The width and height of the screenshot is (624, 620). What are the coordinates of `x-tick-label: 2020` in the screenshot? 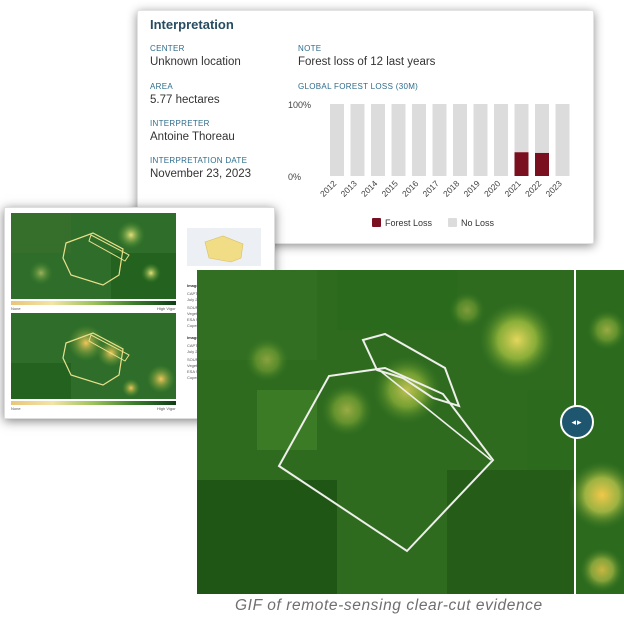 It's located at (492, 188).